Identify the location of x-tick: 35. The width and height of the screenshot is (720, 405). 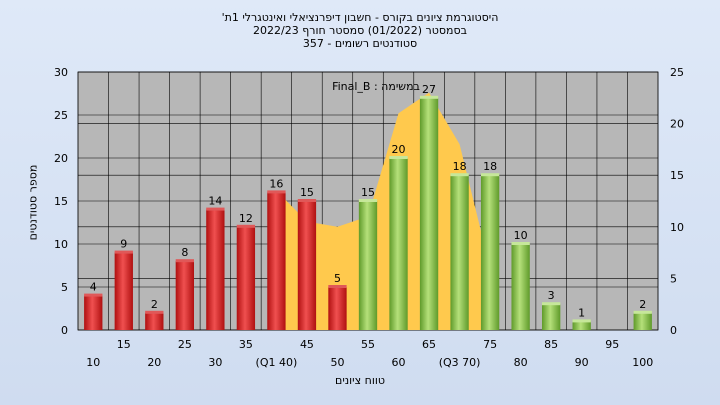
(246, 344).